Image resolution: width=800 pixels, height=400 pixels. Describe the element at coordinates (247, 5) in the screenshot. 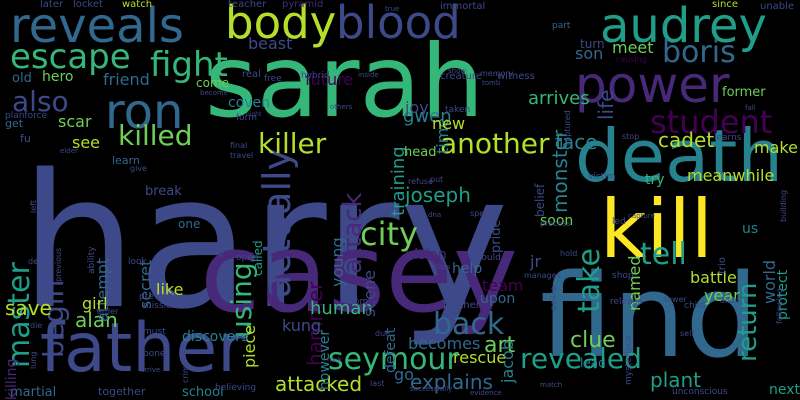

I see `word-teacher: teacher` at that location.